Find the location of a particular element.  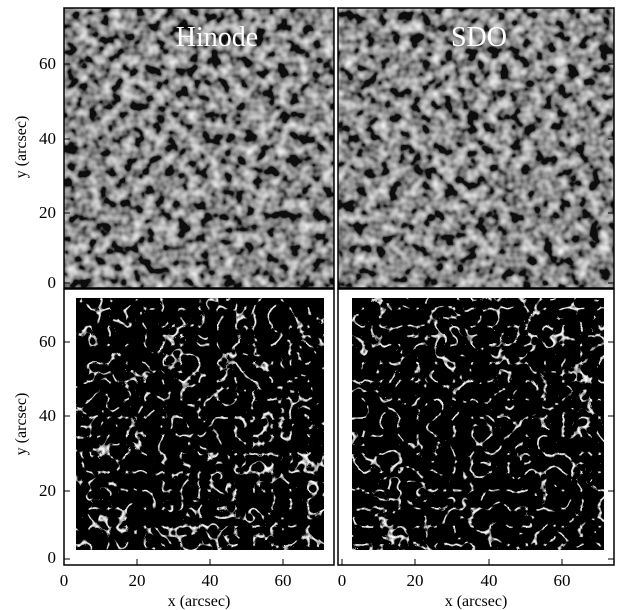

x-axis-title-left: x (arcsec) is located at coordinates (199, 601).